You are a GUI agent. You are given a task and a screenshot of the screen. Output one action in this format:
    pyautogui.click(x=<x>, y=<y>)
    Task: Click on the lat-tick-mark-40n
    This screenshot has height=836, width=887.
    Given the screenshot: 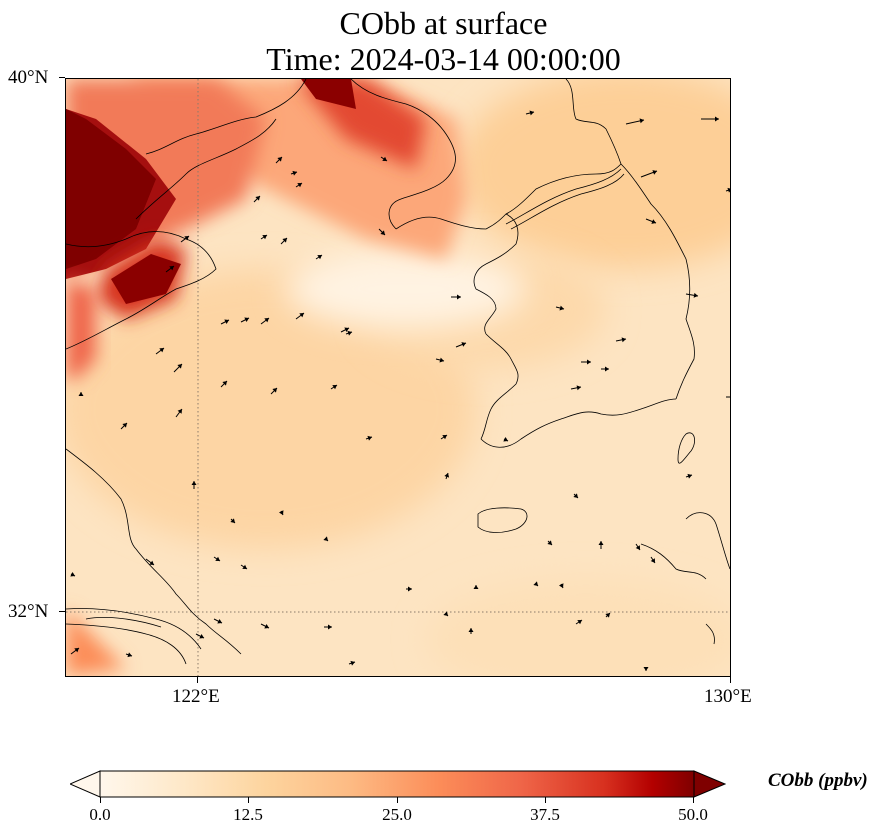 What is the action you would take?
    pyautogui.click(x=62, y=77)
    